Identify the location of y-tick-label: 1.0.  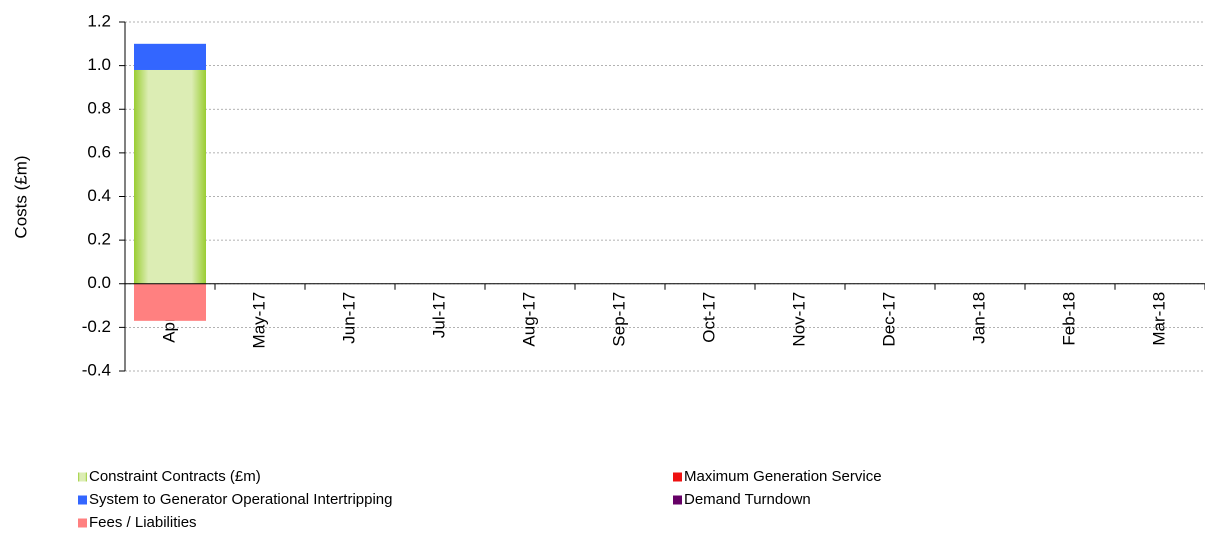
(99, 64).